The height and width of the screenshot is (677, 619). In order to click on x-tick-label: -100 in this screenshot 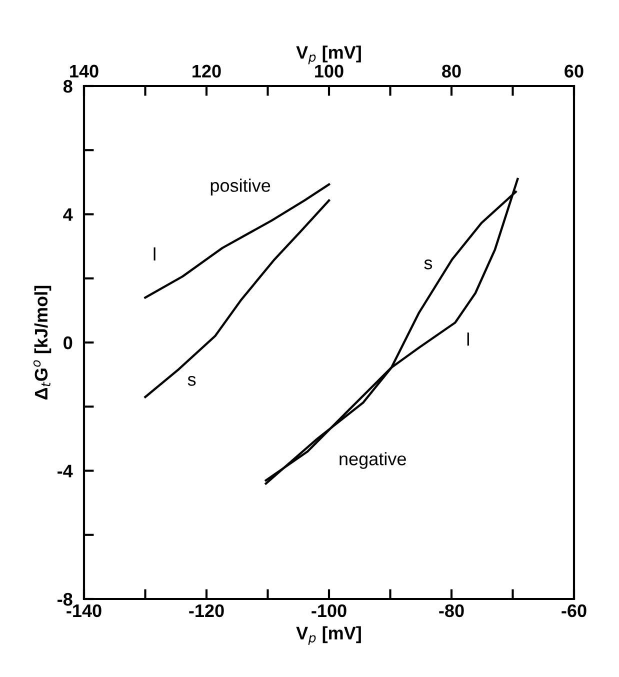, I will do `click(329, 611)`.